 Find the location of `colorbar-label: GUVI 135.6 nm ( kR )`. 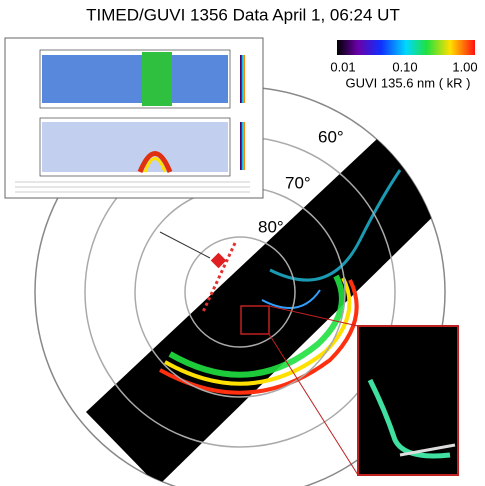

colorbar-label: GUVI 135.6 nm ( kR ) is located at coordinates (408, 82).